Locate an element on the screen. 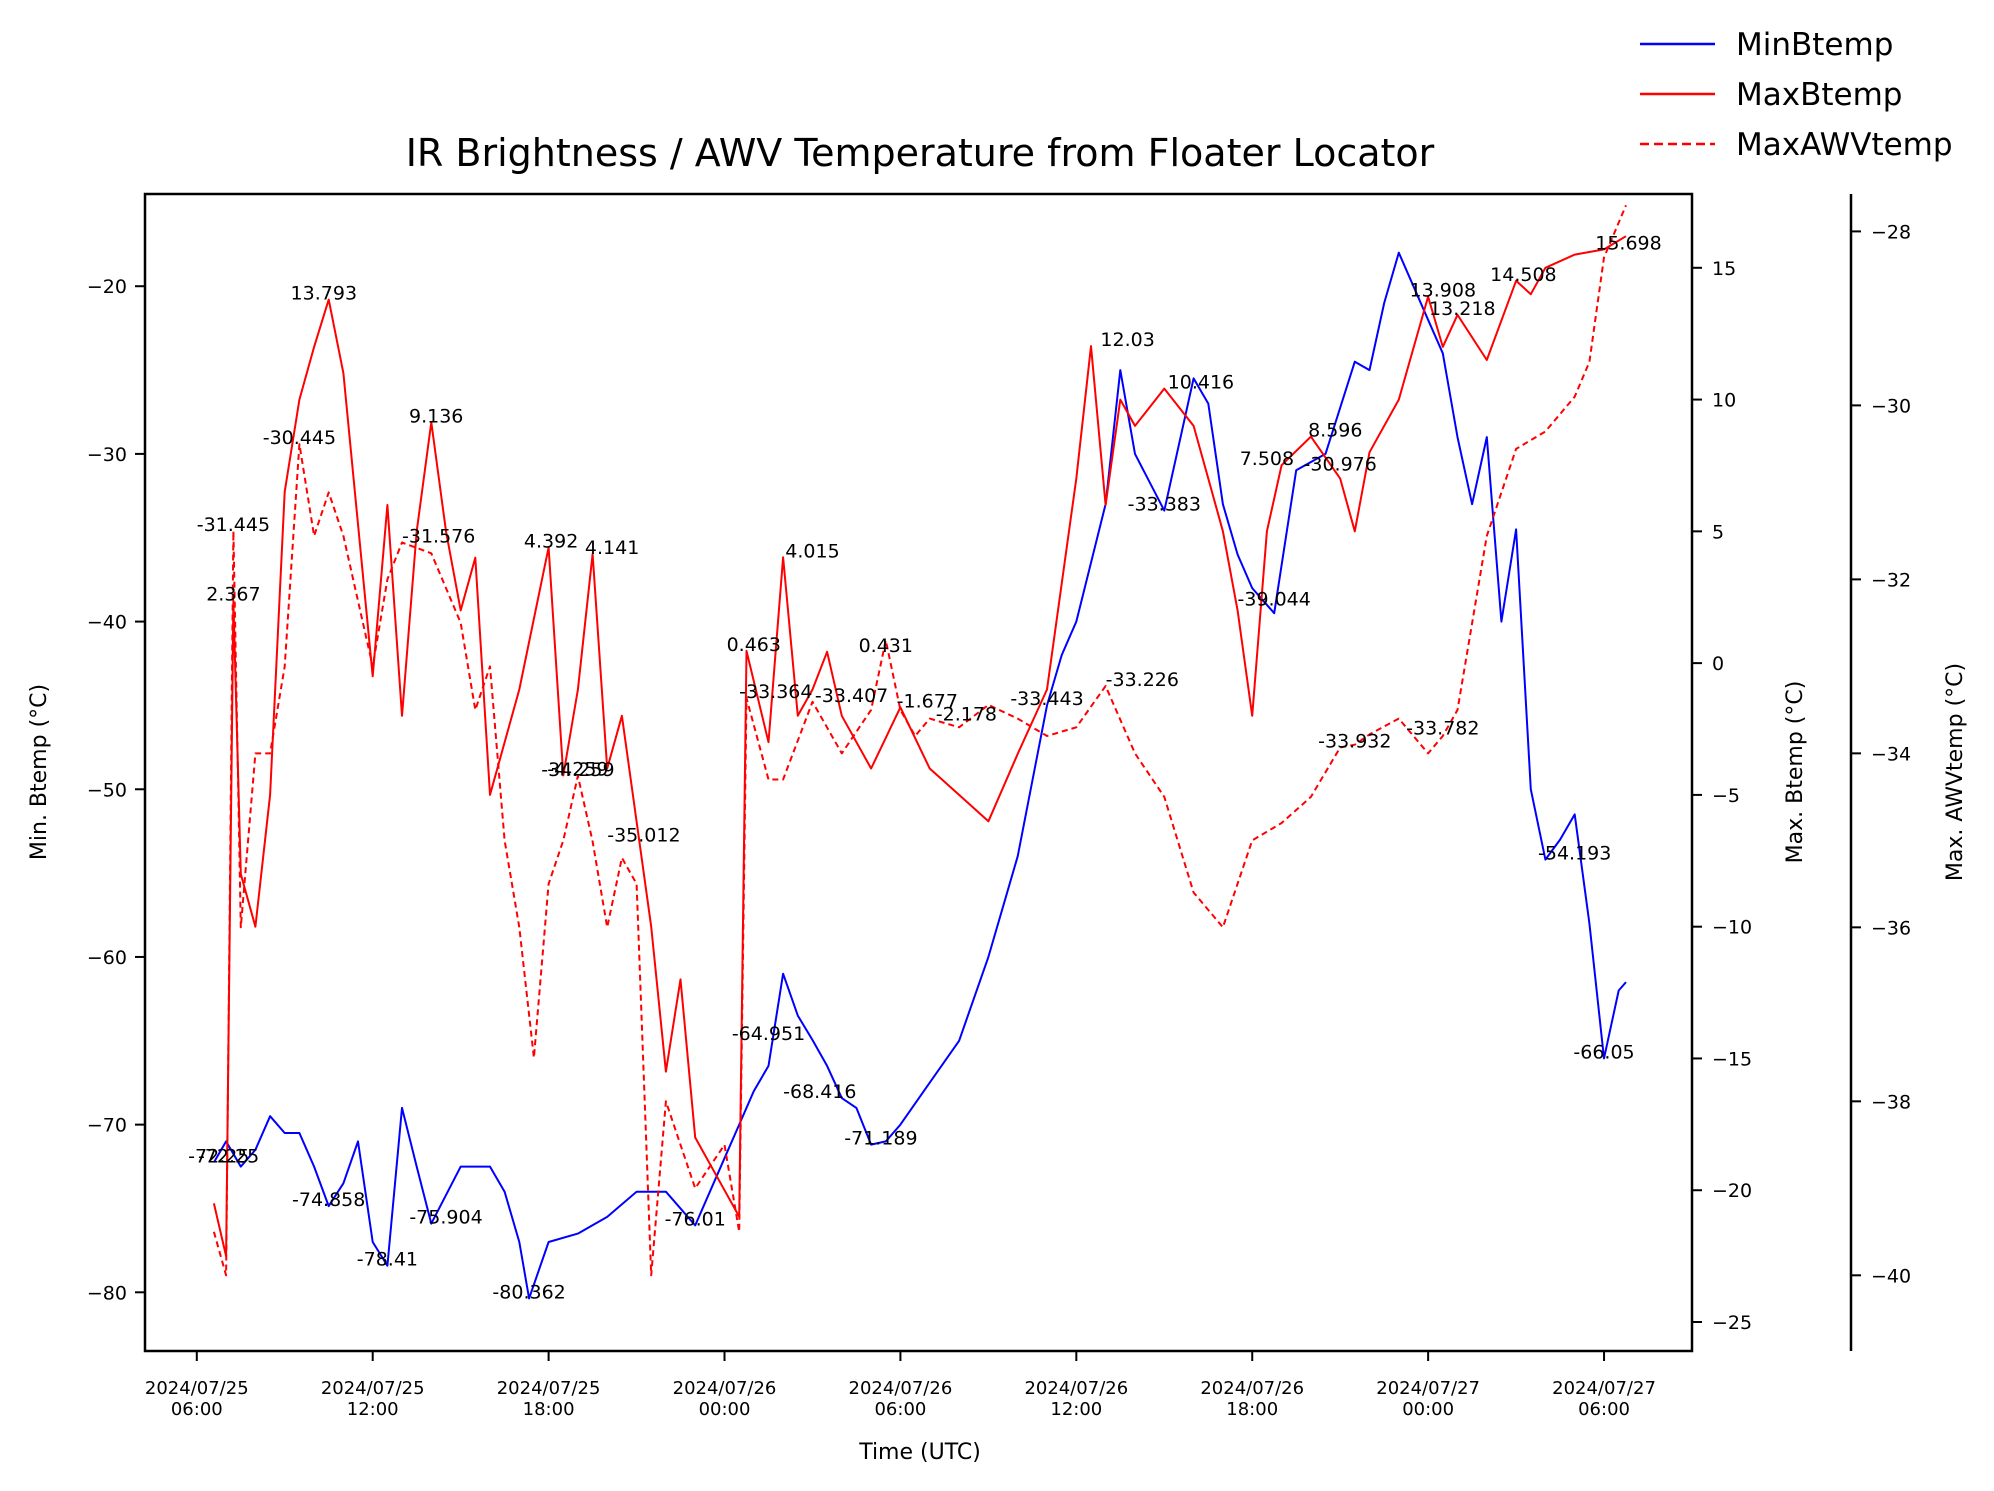  legend-entry-maxbtemp: MaxBtemp is located at coordinates (1771, 95).